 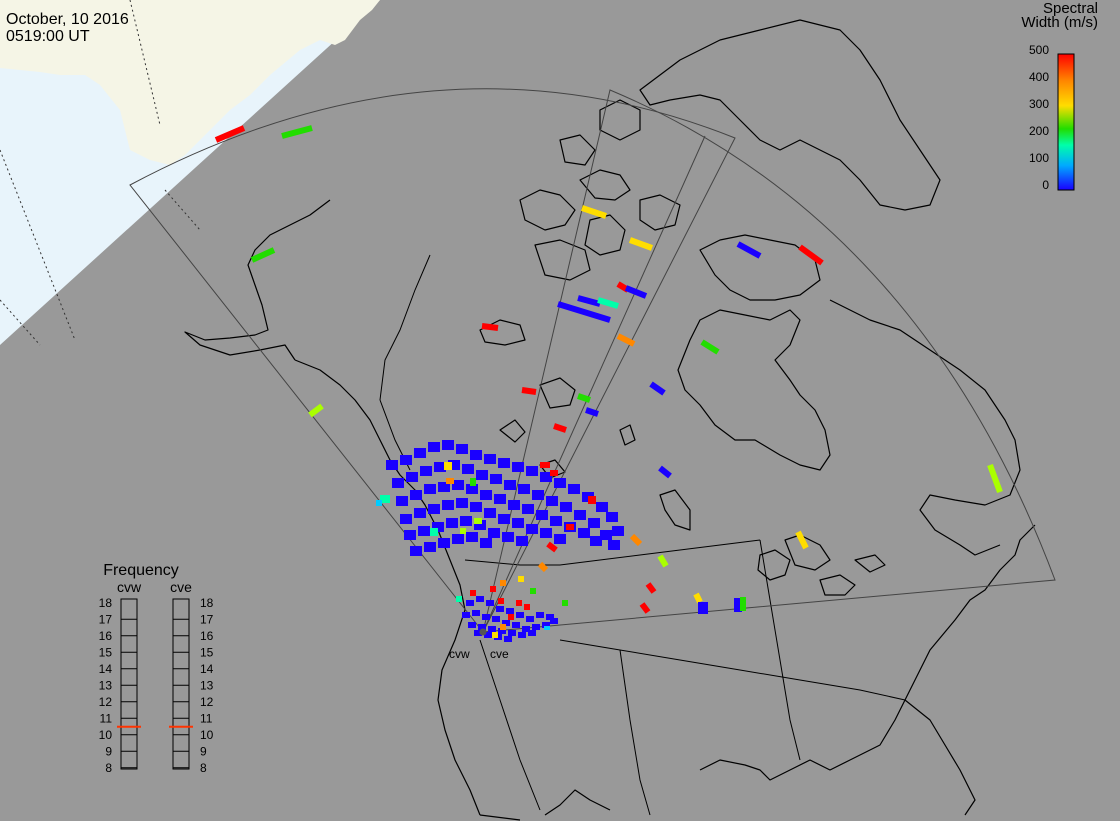 I want to click on colorbar-title-line1: Spectral, so click(x=1070, y=8).